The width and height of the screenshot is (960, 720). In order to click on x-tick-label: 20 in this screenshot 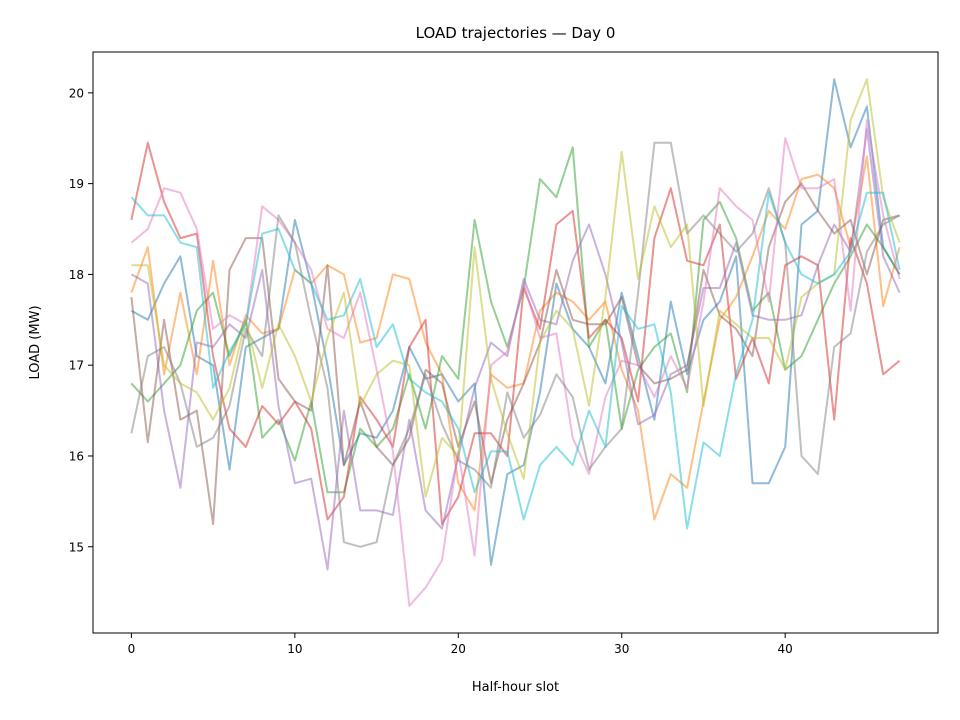, I will do `click(458, 649)`.